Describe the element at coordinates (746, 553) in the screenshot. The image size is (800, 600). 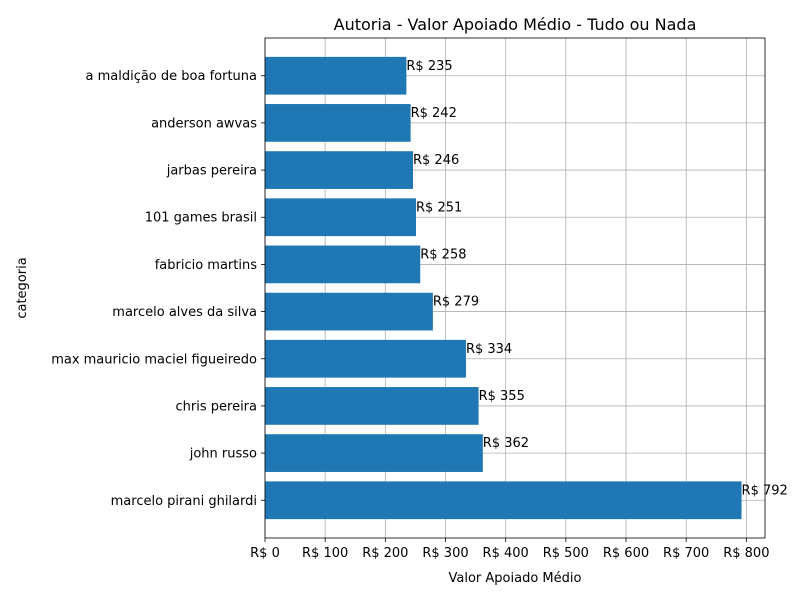
I see `x-tick-label: R$ 800` at that location.